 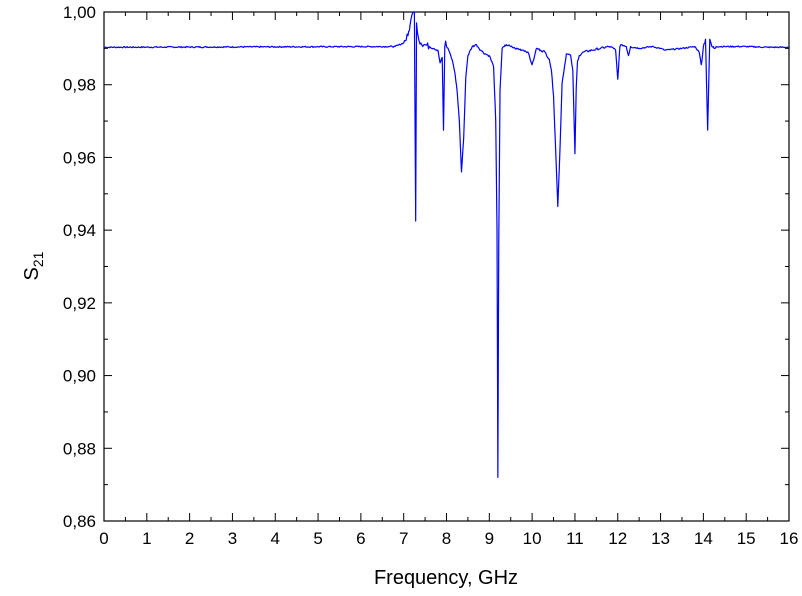 What do you see at coordinates (79, 157) in the screenshot?
I see `y-tick-label: 0,96` at bounding box center [79, 157].